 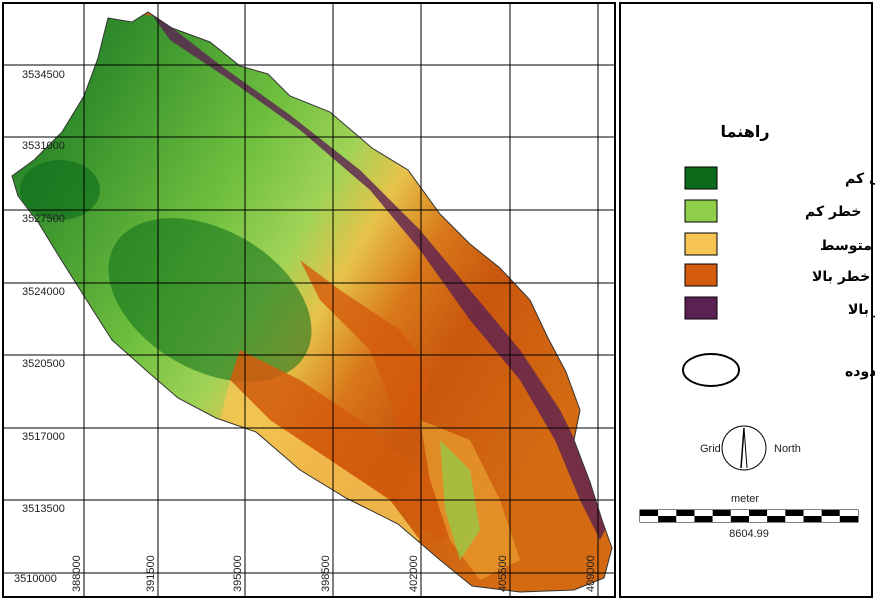 What do you see at coordinates (711, 370) in the screenshot?
I see `boundary-symbol` at bounding box center [711, 370].